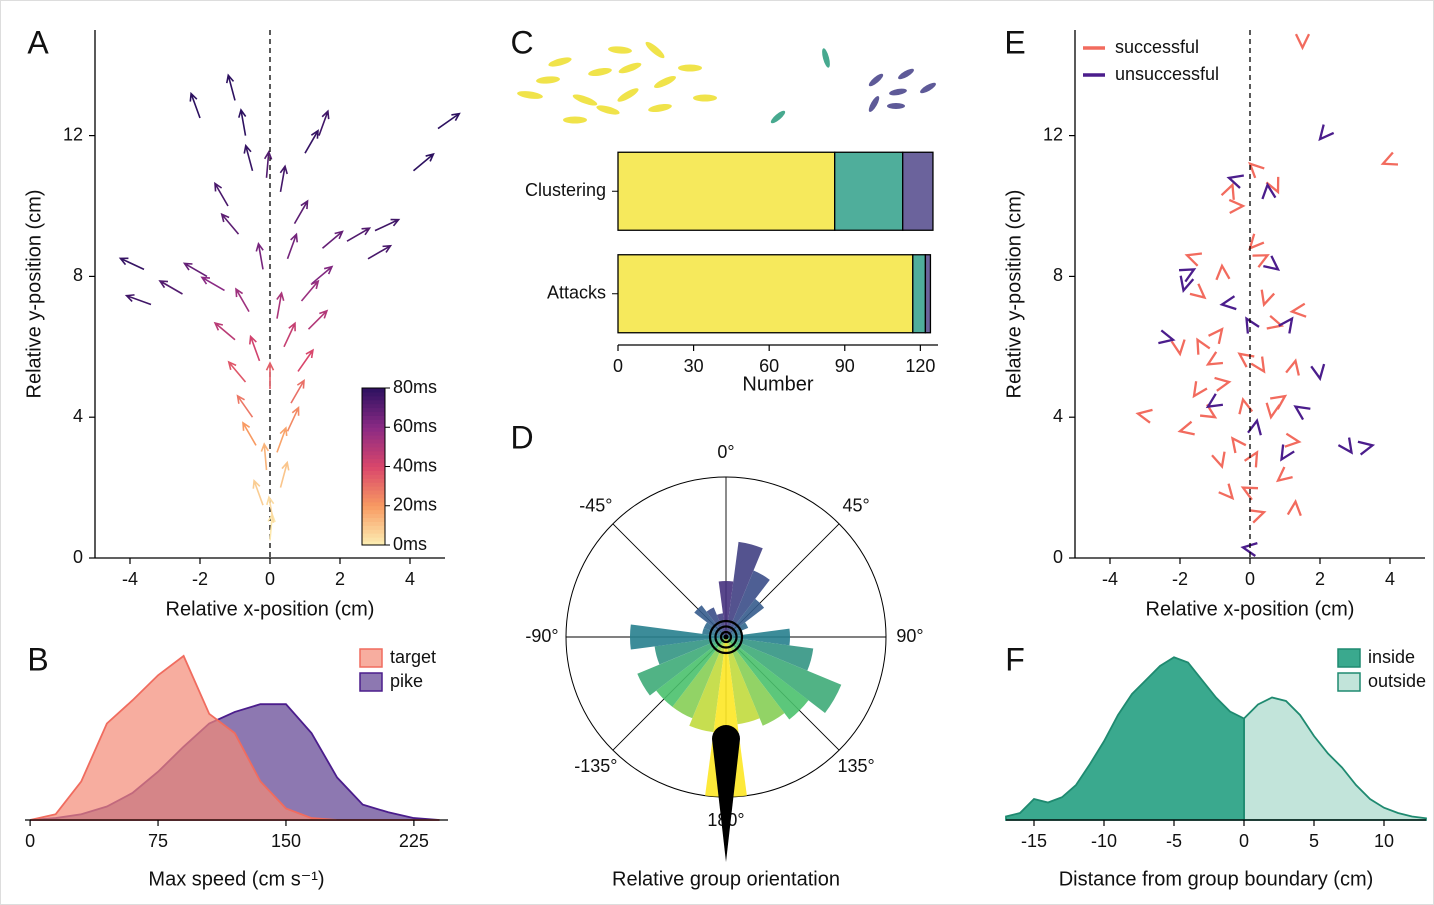 Image resolution: width=1434 pixels, height=905 pixels. Describe the element at coordinates (726, 793) in the screenshot. I see `direction-arrow` at that location.